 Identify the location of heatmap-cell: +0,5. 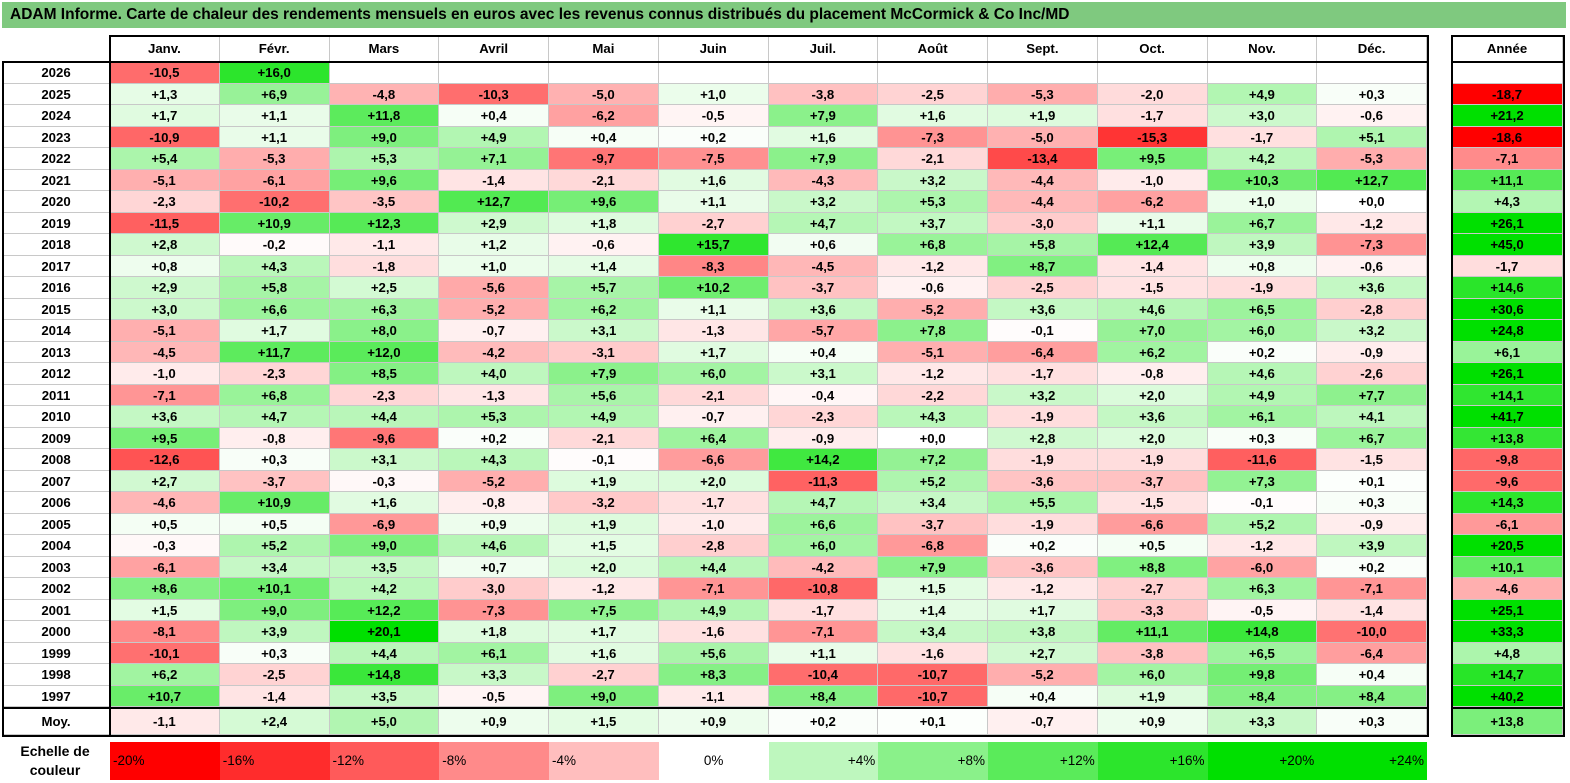
(1152, 546).